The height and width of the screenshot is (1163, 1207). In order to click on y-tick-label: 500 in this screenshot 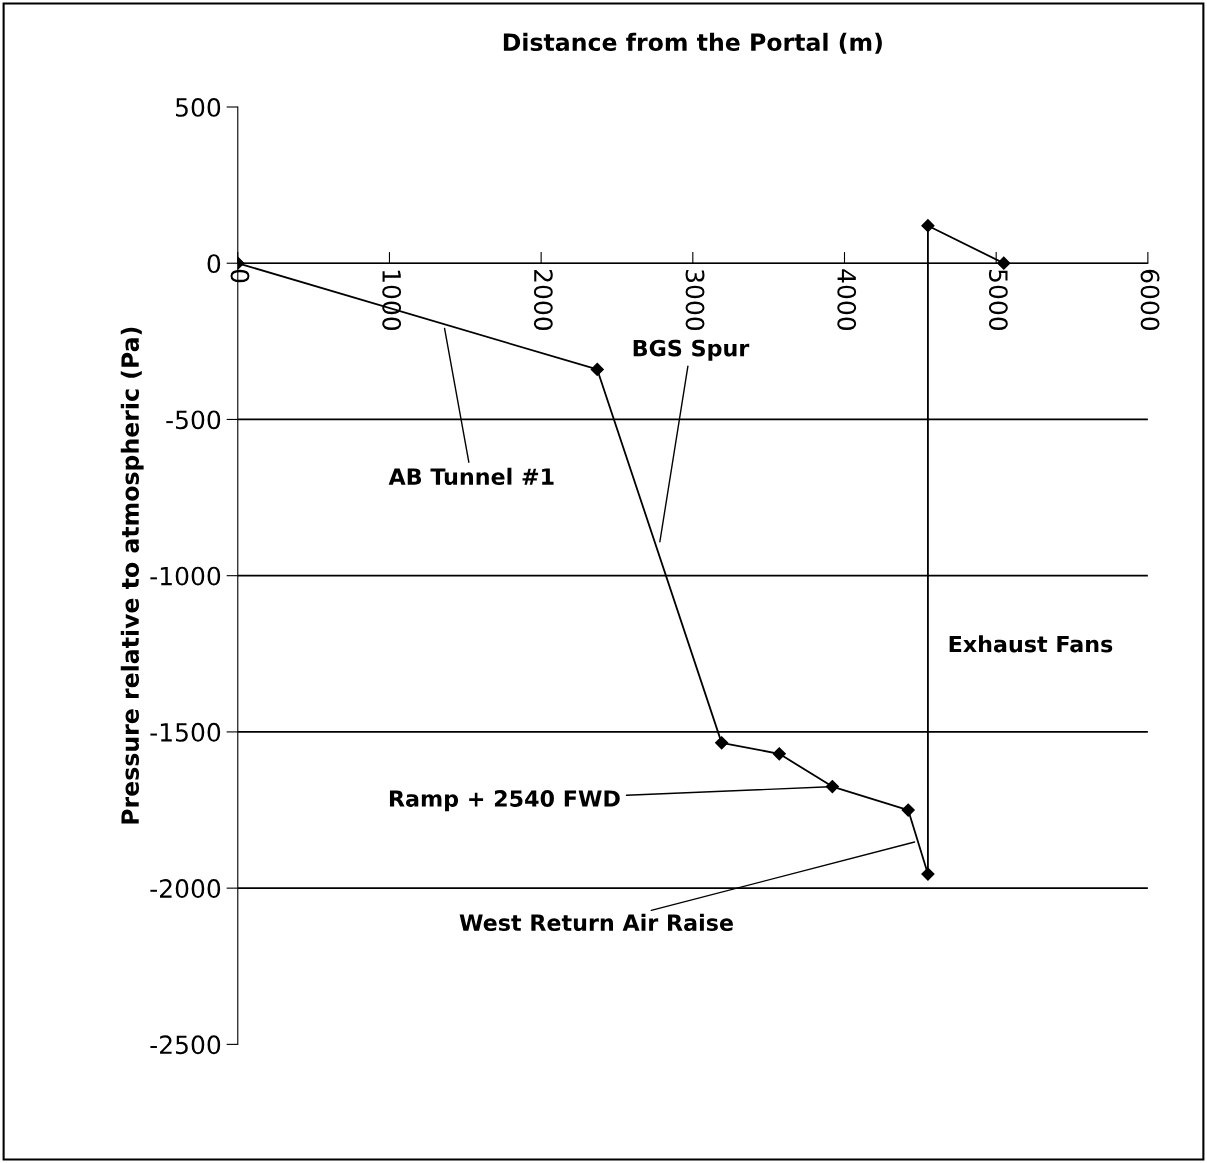, I will do `click(198, 107)`.